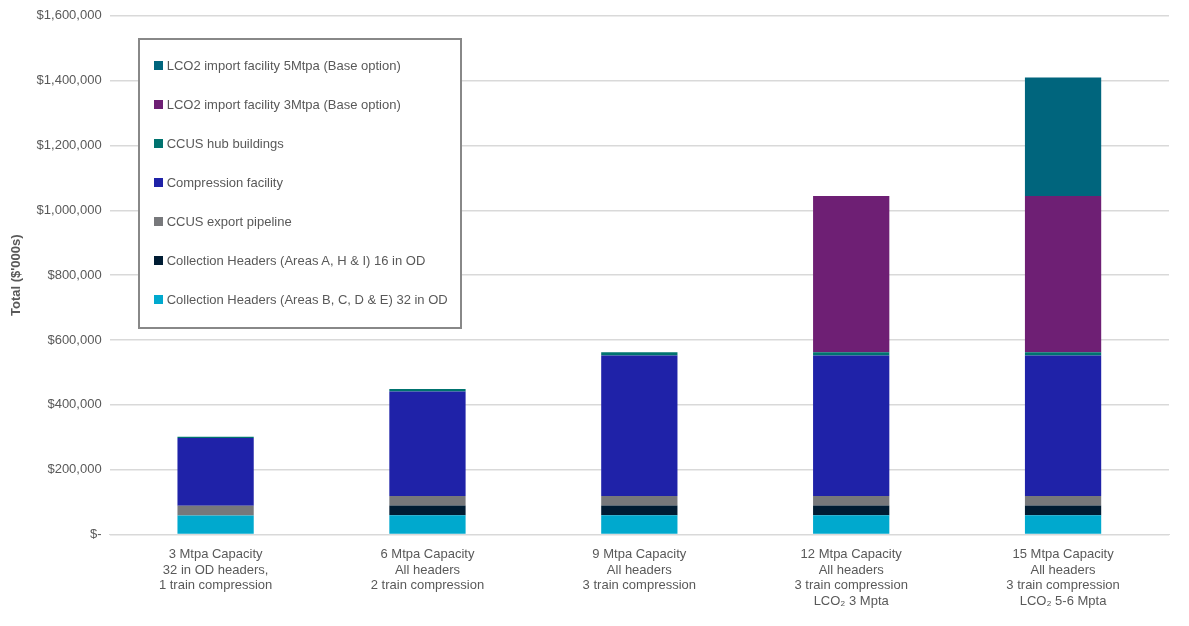 The image size is (1189, 626). What do you see at coordinates (283, 104) in the screenshot?
I see `legend-label: LCO2 import facility 3Mtpa (Base option)` at bounding box center [283, 104].